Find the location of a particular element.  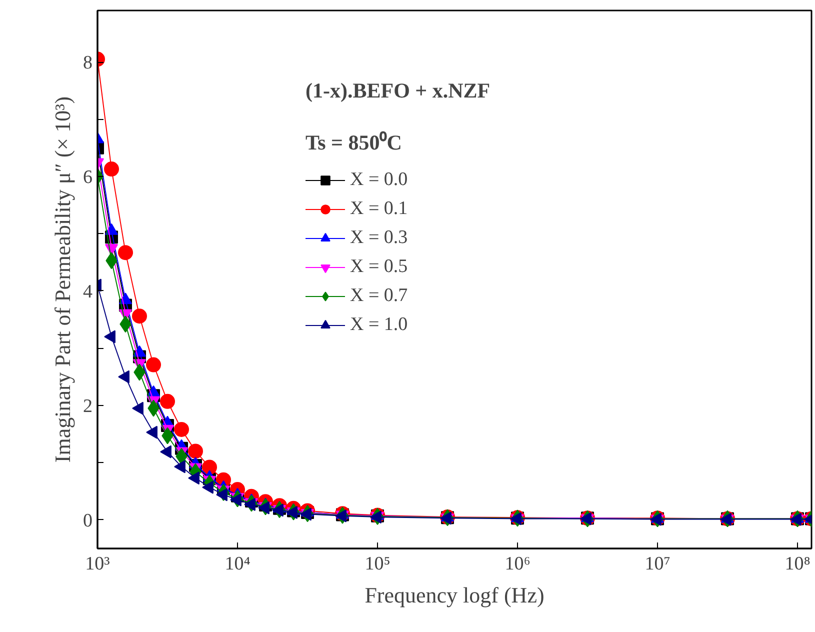

legend-label: X = 0.5 is located at coordinates (379, 267).